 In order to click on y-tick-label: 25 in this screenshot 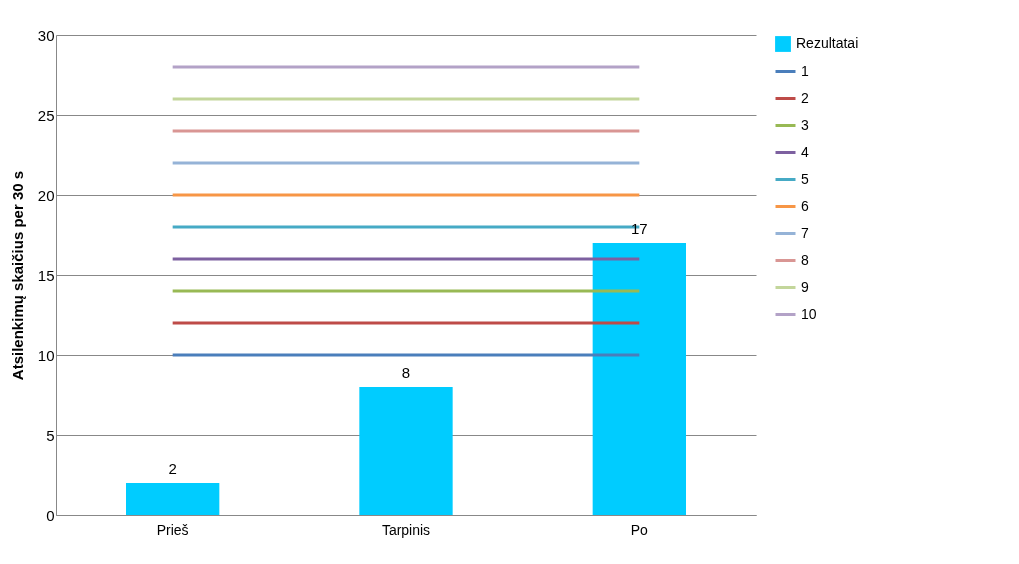, I will do `click(46, 115)`.